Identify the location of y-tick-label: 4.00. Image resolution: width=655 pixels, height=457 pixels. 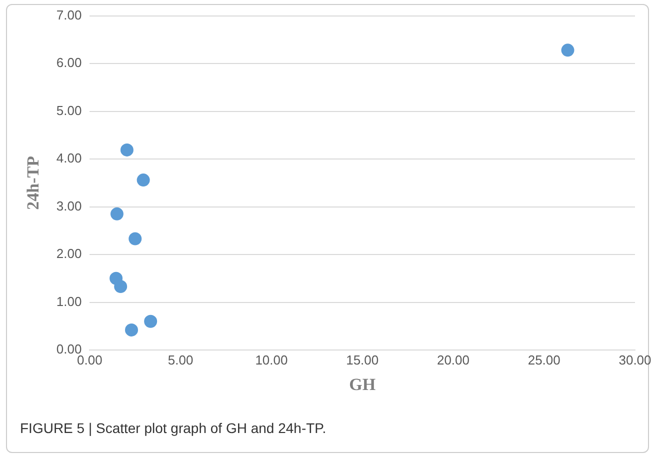
(69, 158).